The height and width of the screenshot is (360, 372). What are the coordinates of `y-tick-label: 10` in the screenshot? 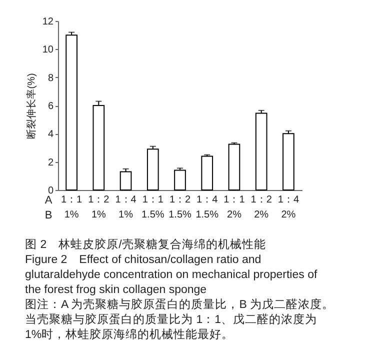 It's located at (48, 50).